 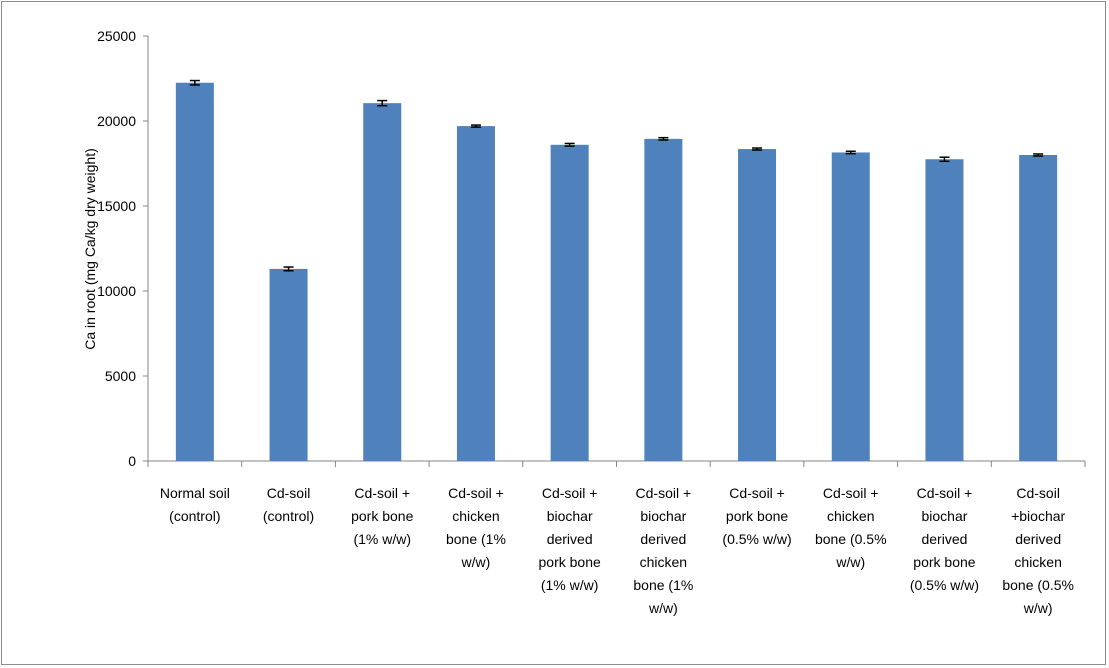 What do you see at coordinates (132, 461) in the screenshot?
I see `y-tick-label: 0` at bounding box center [132, 461].